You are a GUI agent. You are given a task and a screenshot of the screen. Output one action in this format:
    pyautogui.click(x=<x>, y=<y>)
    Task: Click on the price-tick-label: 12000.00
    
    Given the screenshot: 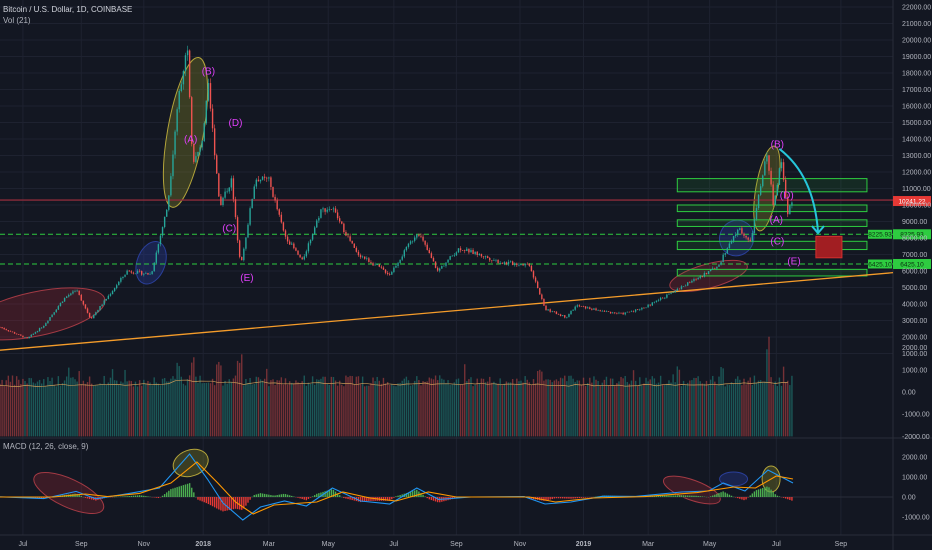 What is the action you would take?
    pyautogui.click(x=916, y=173)
    